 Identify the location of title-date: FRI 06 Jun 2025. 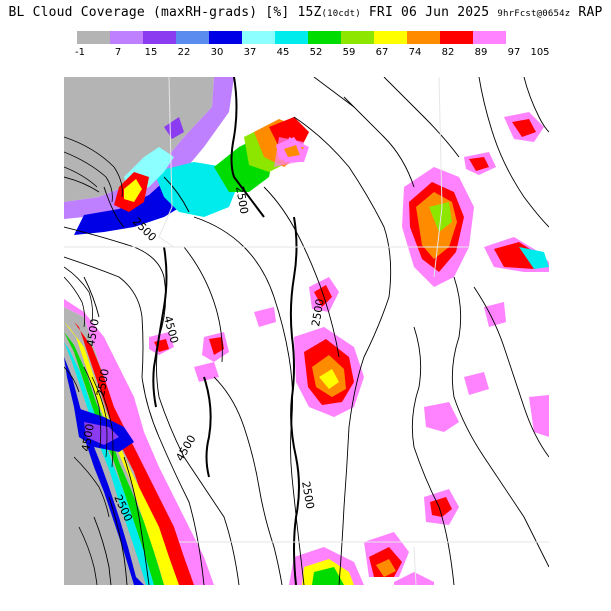
(429, 12).